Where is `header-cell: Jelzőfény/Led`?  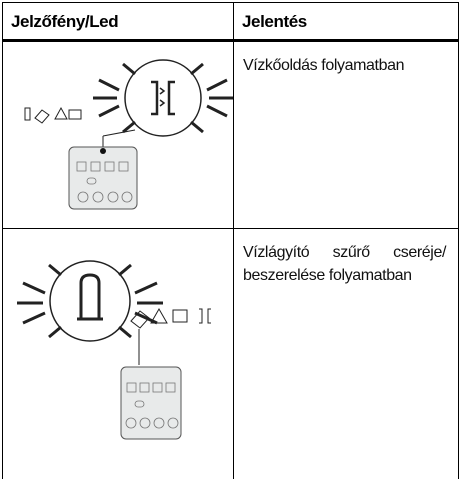 header-cell: Jelzőfény/Led is located at coordinates (118, 22).